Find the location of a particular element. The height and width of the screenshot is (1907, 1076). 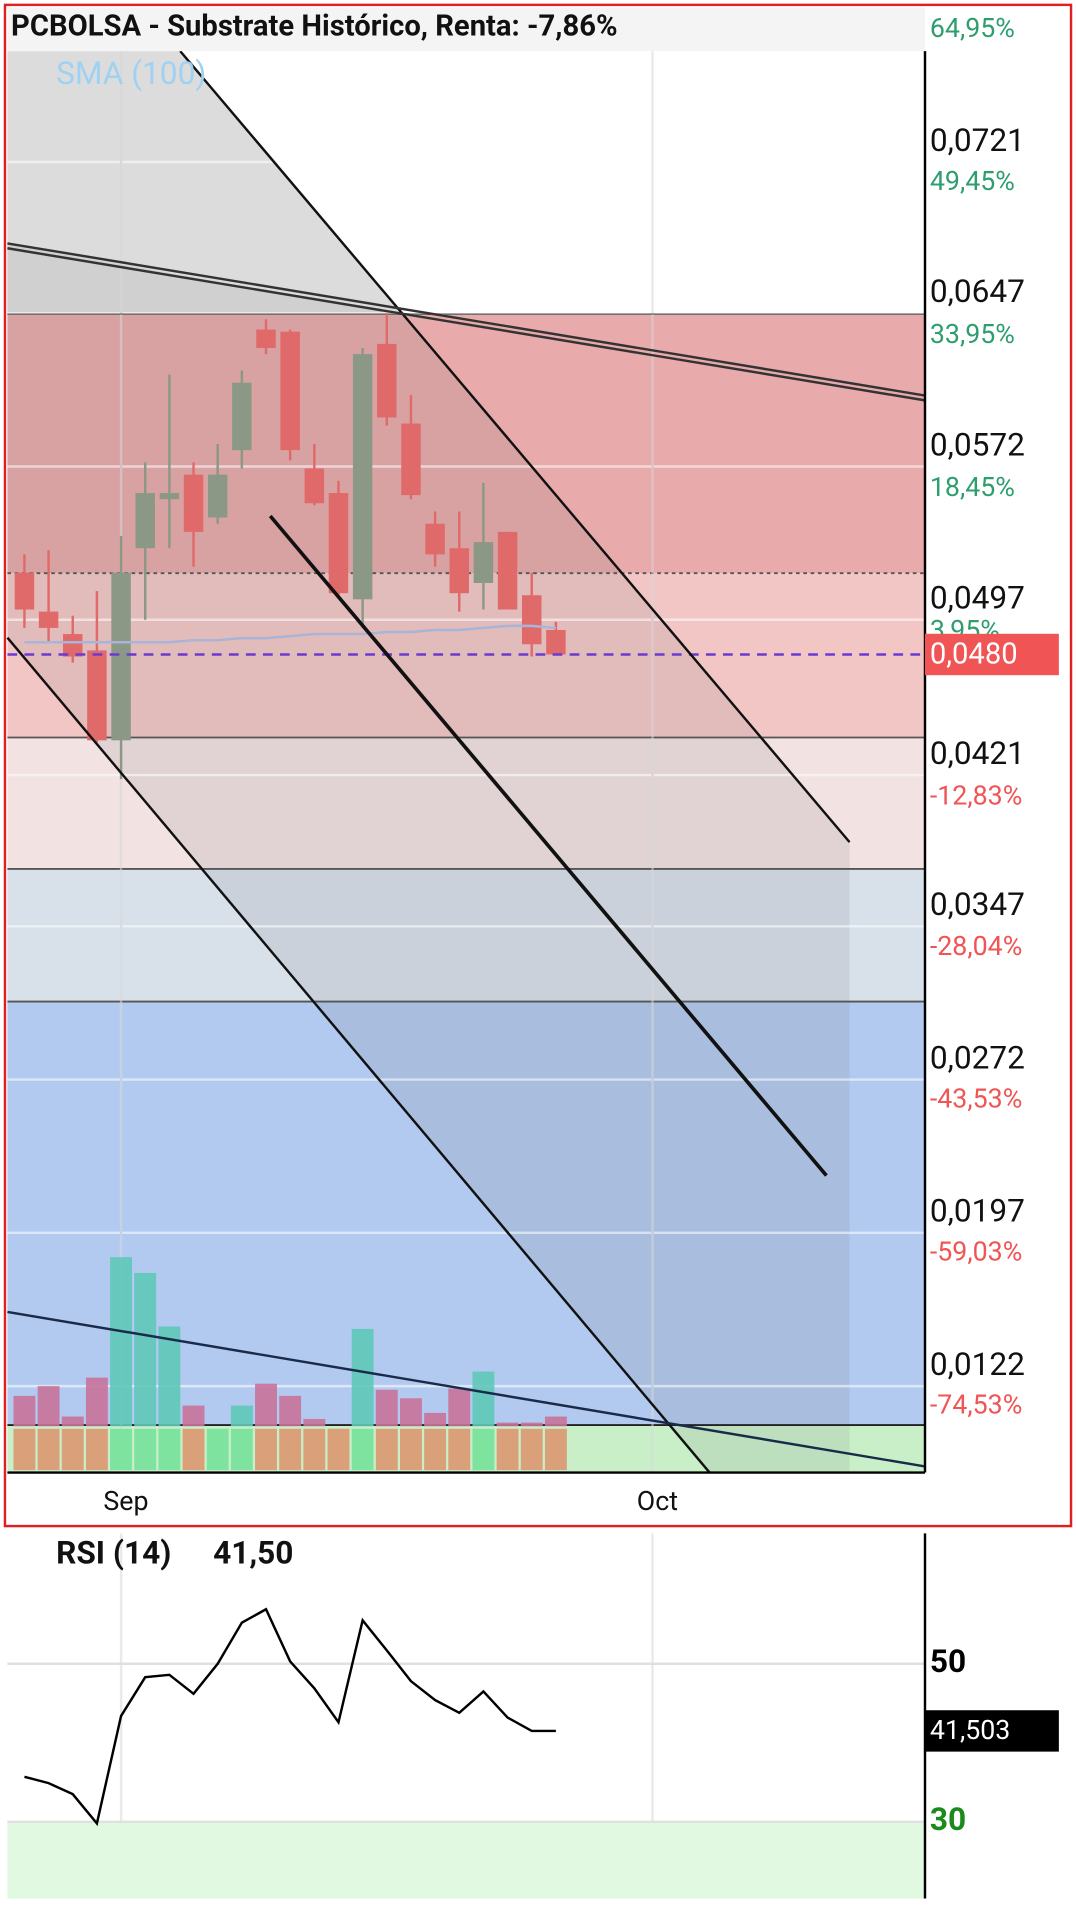

oversold-zone is located at coordinates (466, 1860).